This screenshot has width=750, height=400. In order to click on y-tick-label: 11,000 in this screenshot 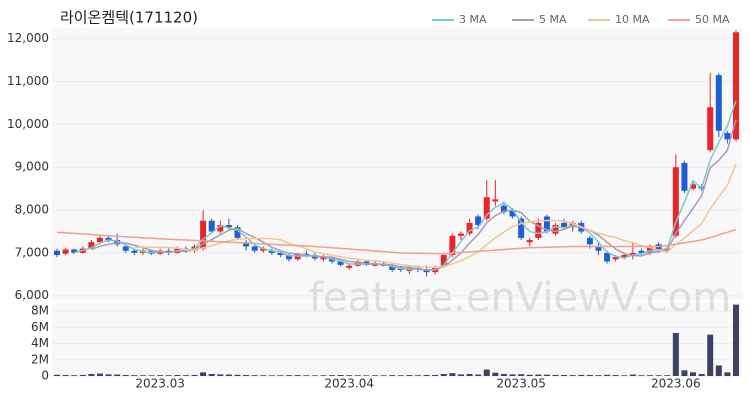, I will do `click(28, 81)`.